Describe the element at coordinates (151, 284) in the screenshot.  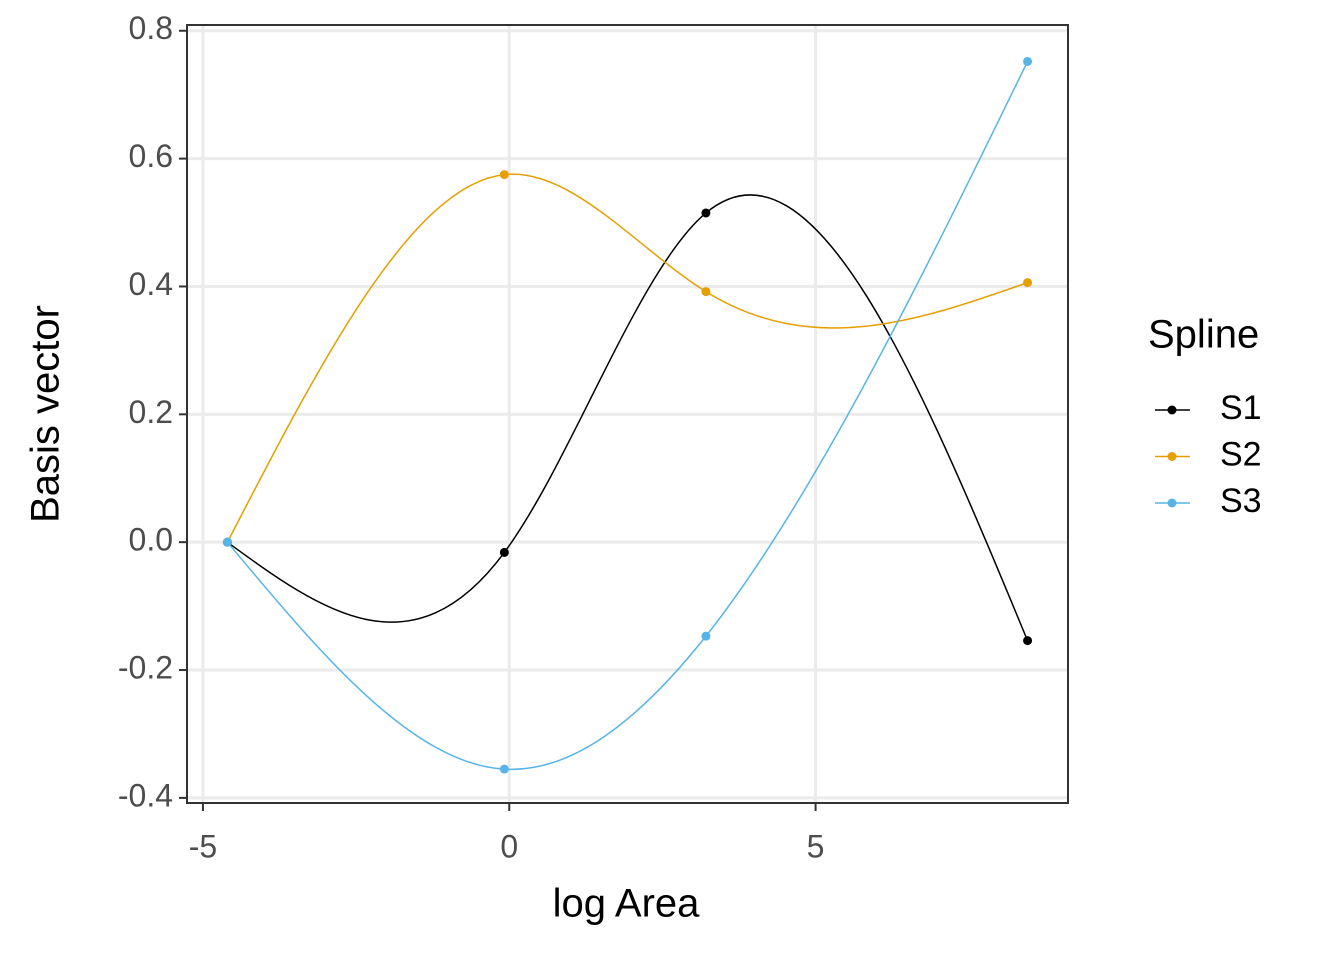
I see `y-tick-label: 0.4` at that location.